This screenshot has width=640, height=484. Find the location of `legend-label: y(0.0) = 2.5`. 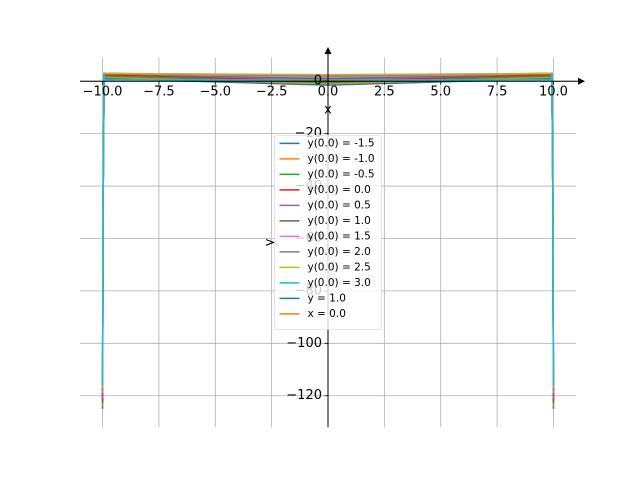

legend-label: y(0.0) = 2.5 is located at coordinates (339, 267).